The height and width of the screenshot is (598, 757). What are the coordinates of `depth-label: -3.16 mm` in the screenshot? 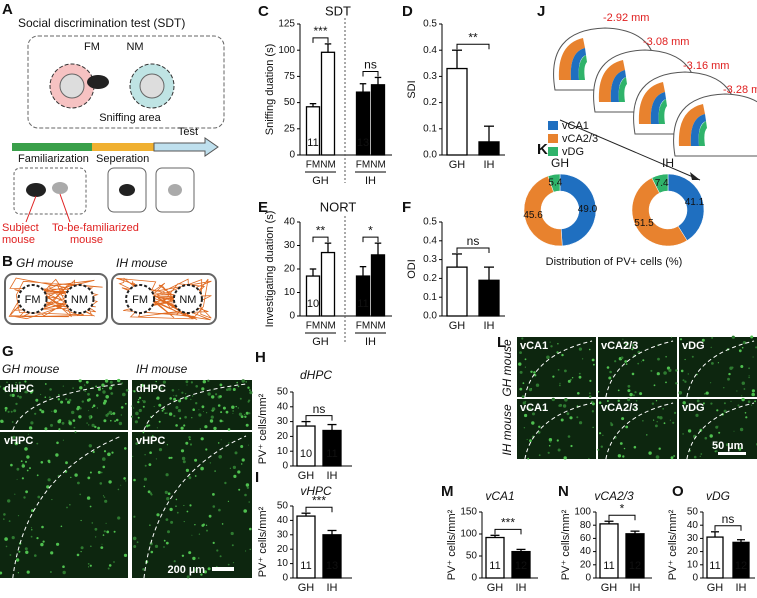 It's located at (706, 66).